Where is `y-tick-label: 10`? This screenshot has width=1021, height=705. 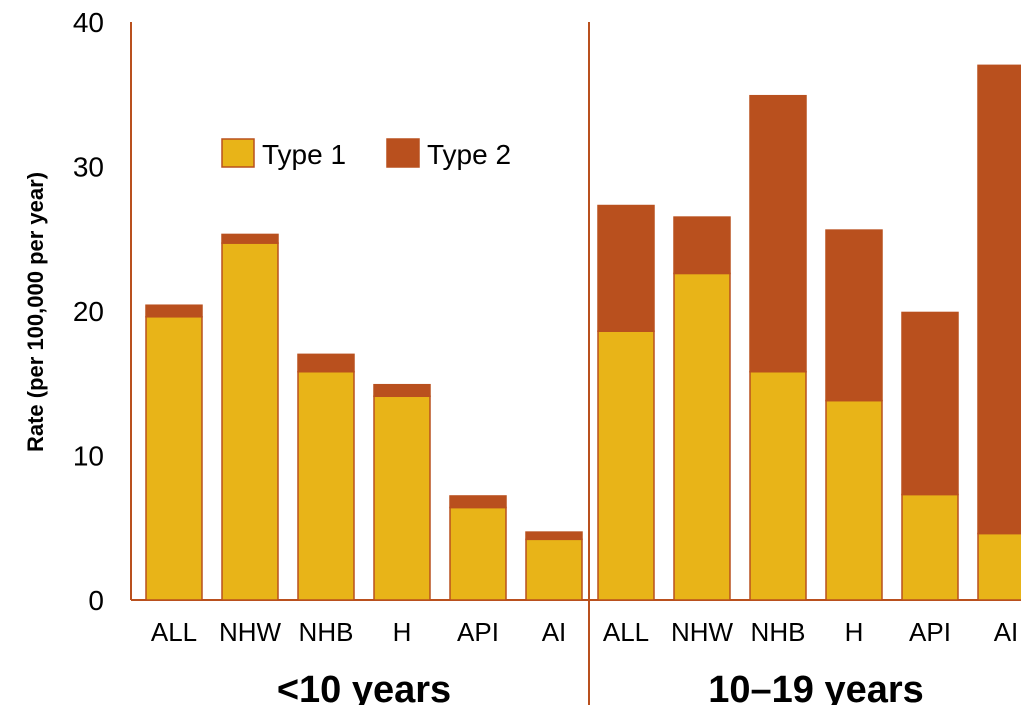
y-tick-label: 10 is located at coordinates (88, 456).